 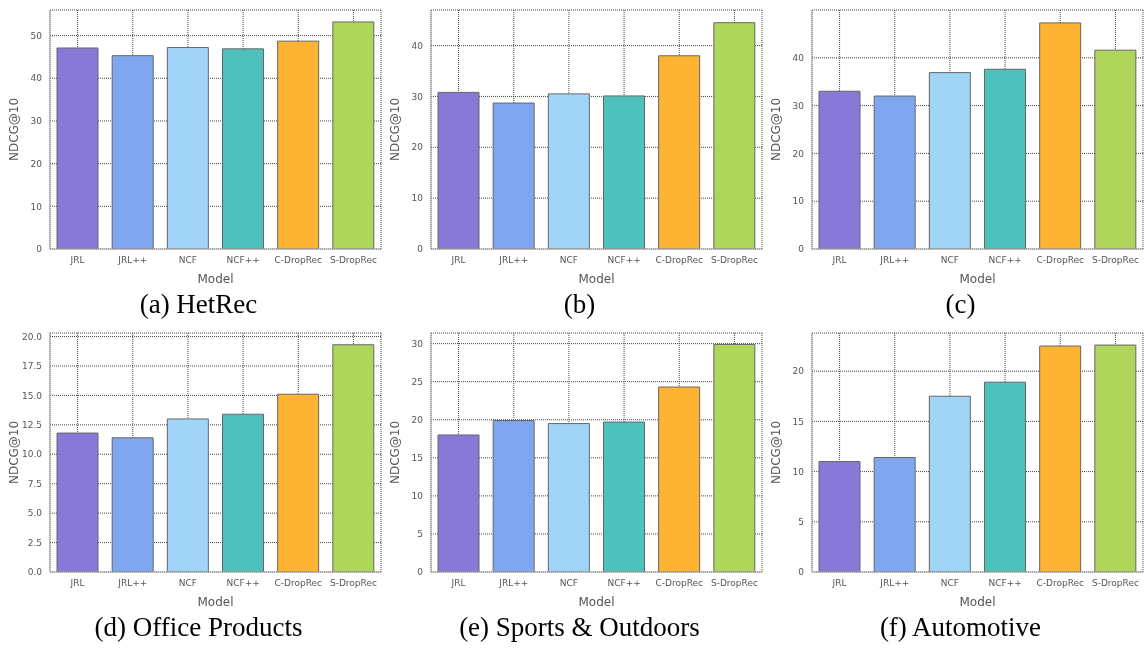 What do you see at coordinates (32, 454) in the screenshot?
I see `y-tick-label: 10.0` at bounding box center [32, 454].